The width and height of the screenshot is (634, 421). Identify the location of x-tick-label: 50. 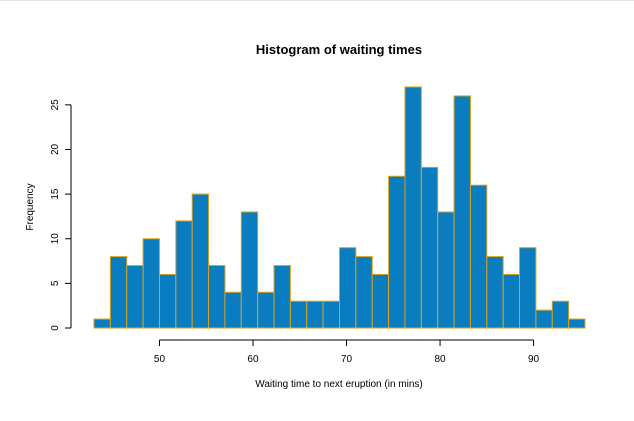
(160, 359).